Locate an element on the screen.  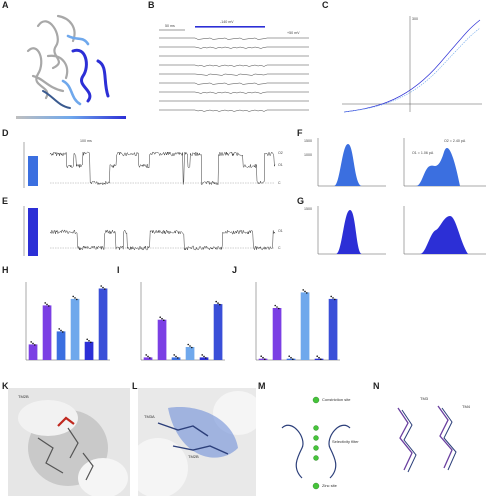
panel-b-traces: 50 ms -140 mV +50 mV is located at coordinates (234, 66).